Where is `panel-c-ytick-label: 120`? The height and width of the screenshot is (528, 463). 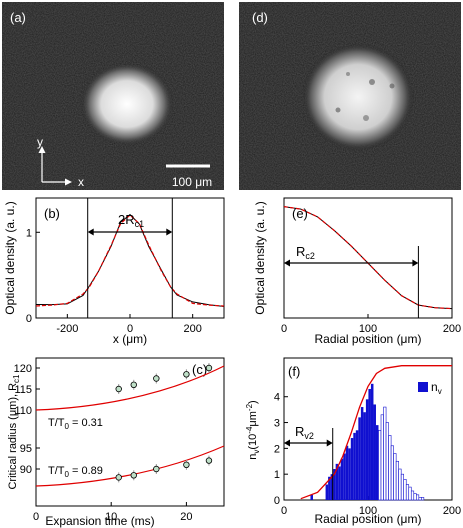 panel-c-ytick-label: 120 is located at coordinates (23, 369).